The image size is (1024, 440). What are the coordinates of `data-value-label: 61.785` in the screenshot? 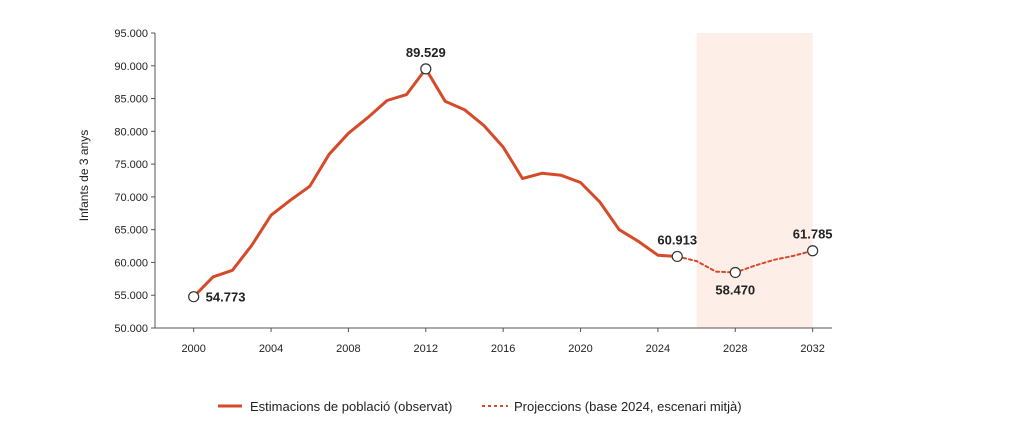 It's located at (813, 234).